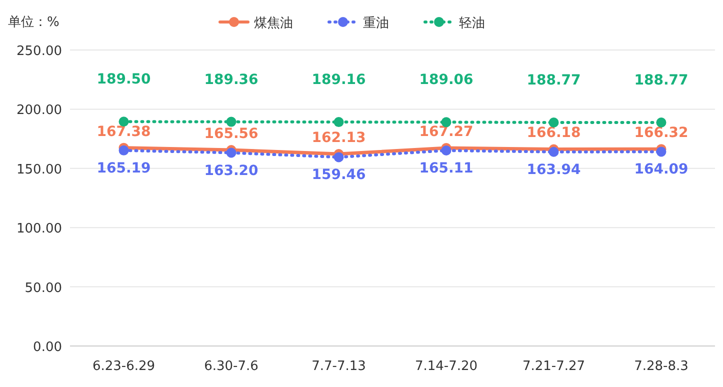 This screenshot has height=387, width=723. Describe the element at coordinates (47, 347) in the screenshot. I see `y-tick-label: 0.00` at that location.